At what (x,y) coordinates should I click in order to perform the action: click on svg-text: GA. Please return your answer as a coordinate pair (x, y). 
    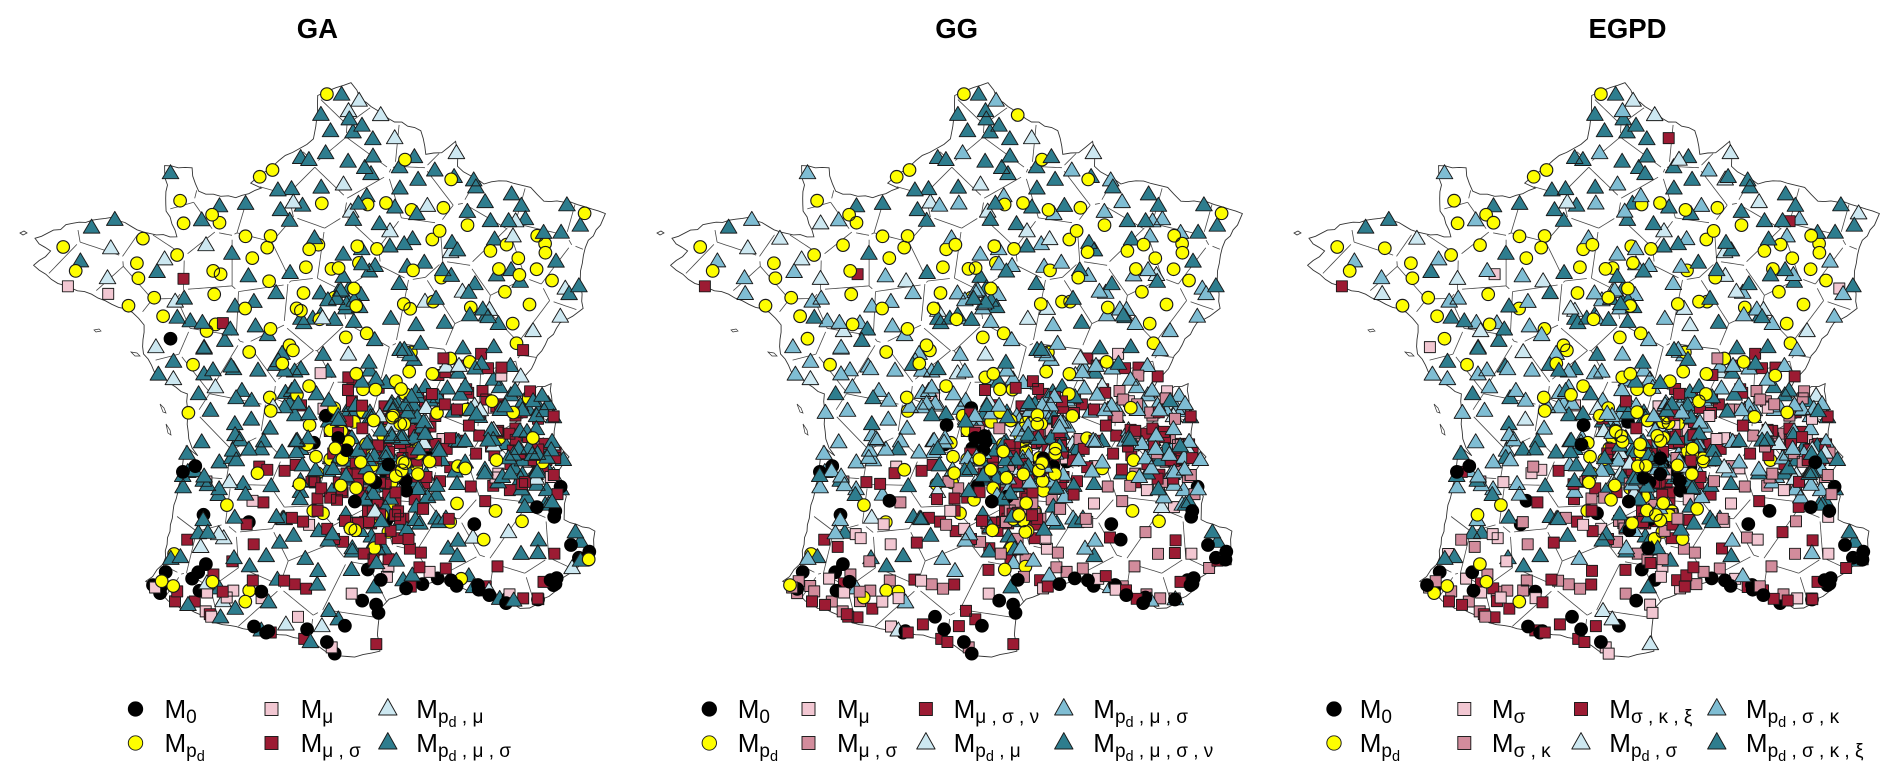
    Looking at the image, I should click on (317, 28).